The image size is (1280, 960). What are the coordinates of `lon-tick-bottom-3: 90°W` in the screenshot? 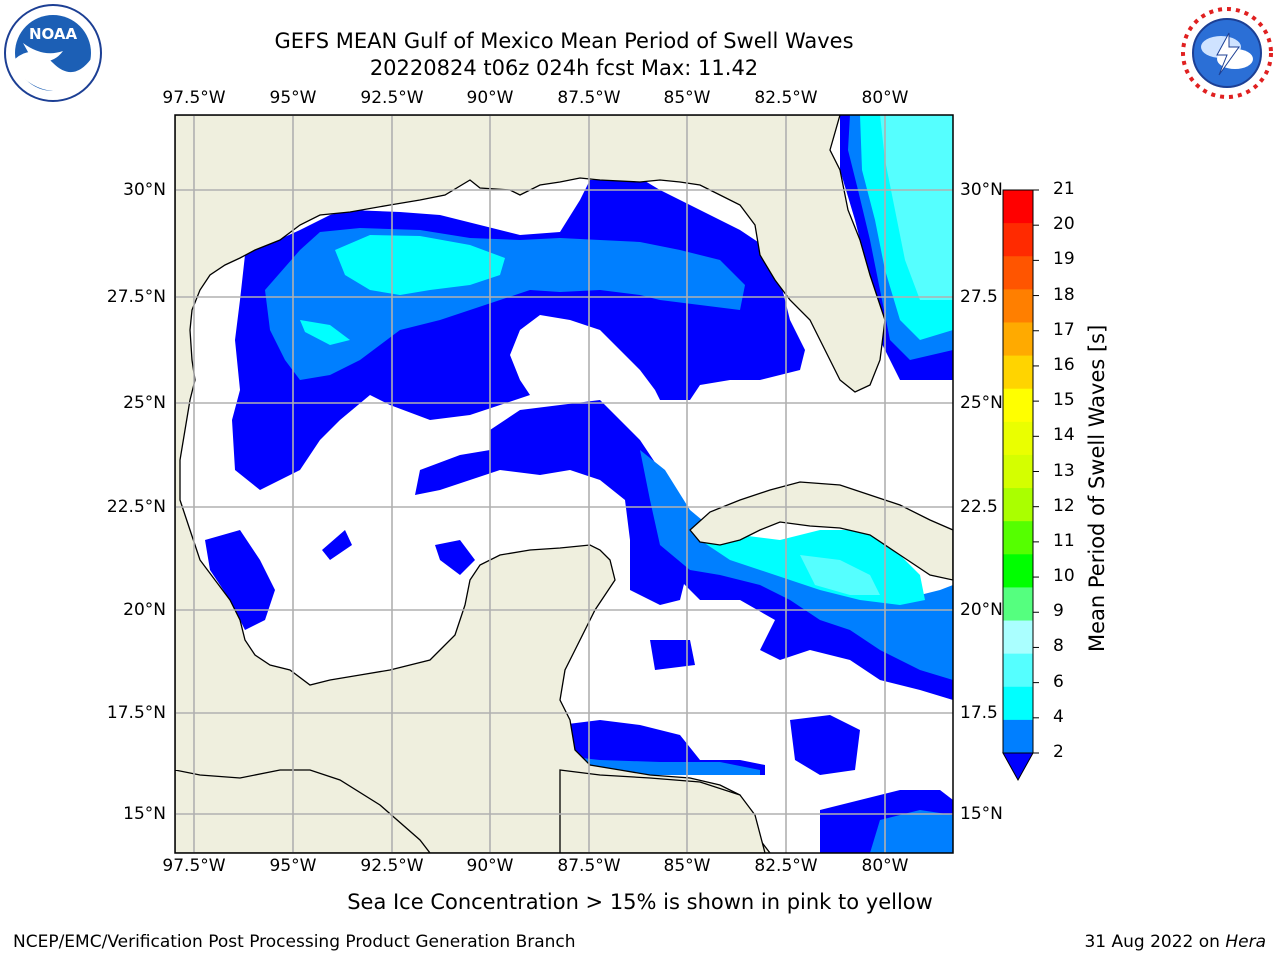 It's located at (490, 866).